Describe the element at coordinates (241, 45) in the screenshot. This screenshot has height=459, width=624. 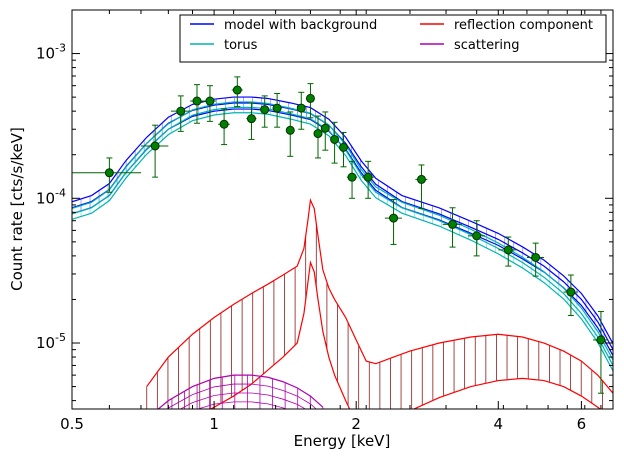
I see `legend-label: torus` at that location.